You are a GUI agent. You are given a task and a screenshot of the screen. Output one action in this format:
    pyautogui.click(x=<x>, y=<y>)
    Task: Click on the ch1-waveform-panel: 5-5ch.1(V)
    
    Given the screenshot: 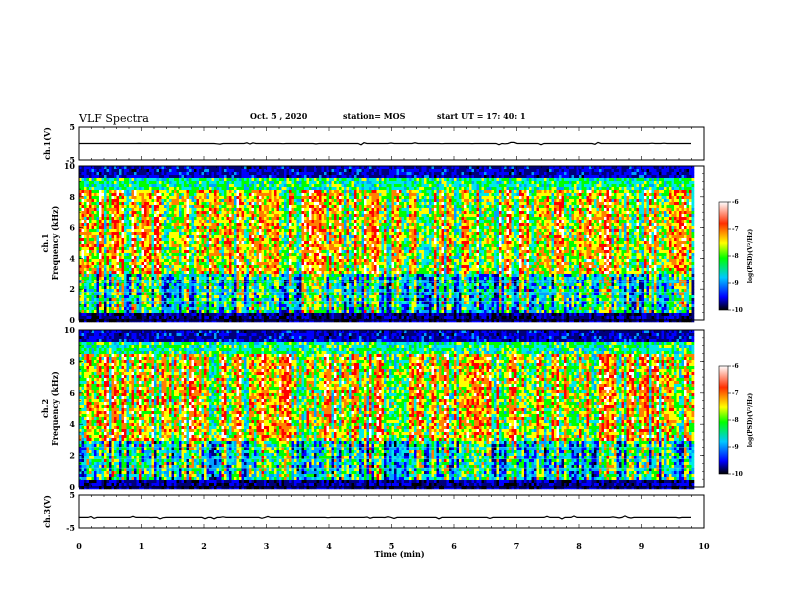 What is the action you would take?
    pyautogui.click(x=373, y=143)
    